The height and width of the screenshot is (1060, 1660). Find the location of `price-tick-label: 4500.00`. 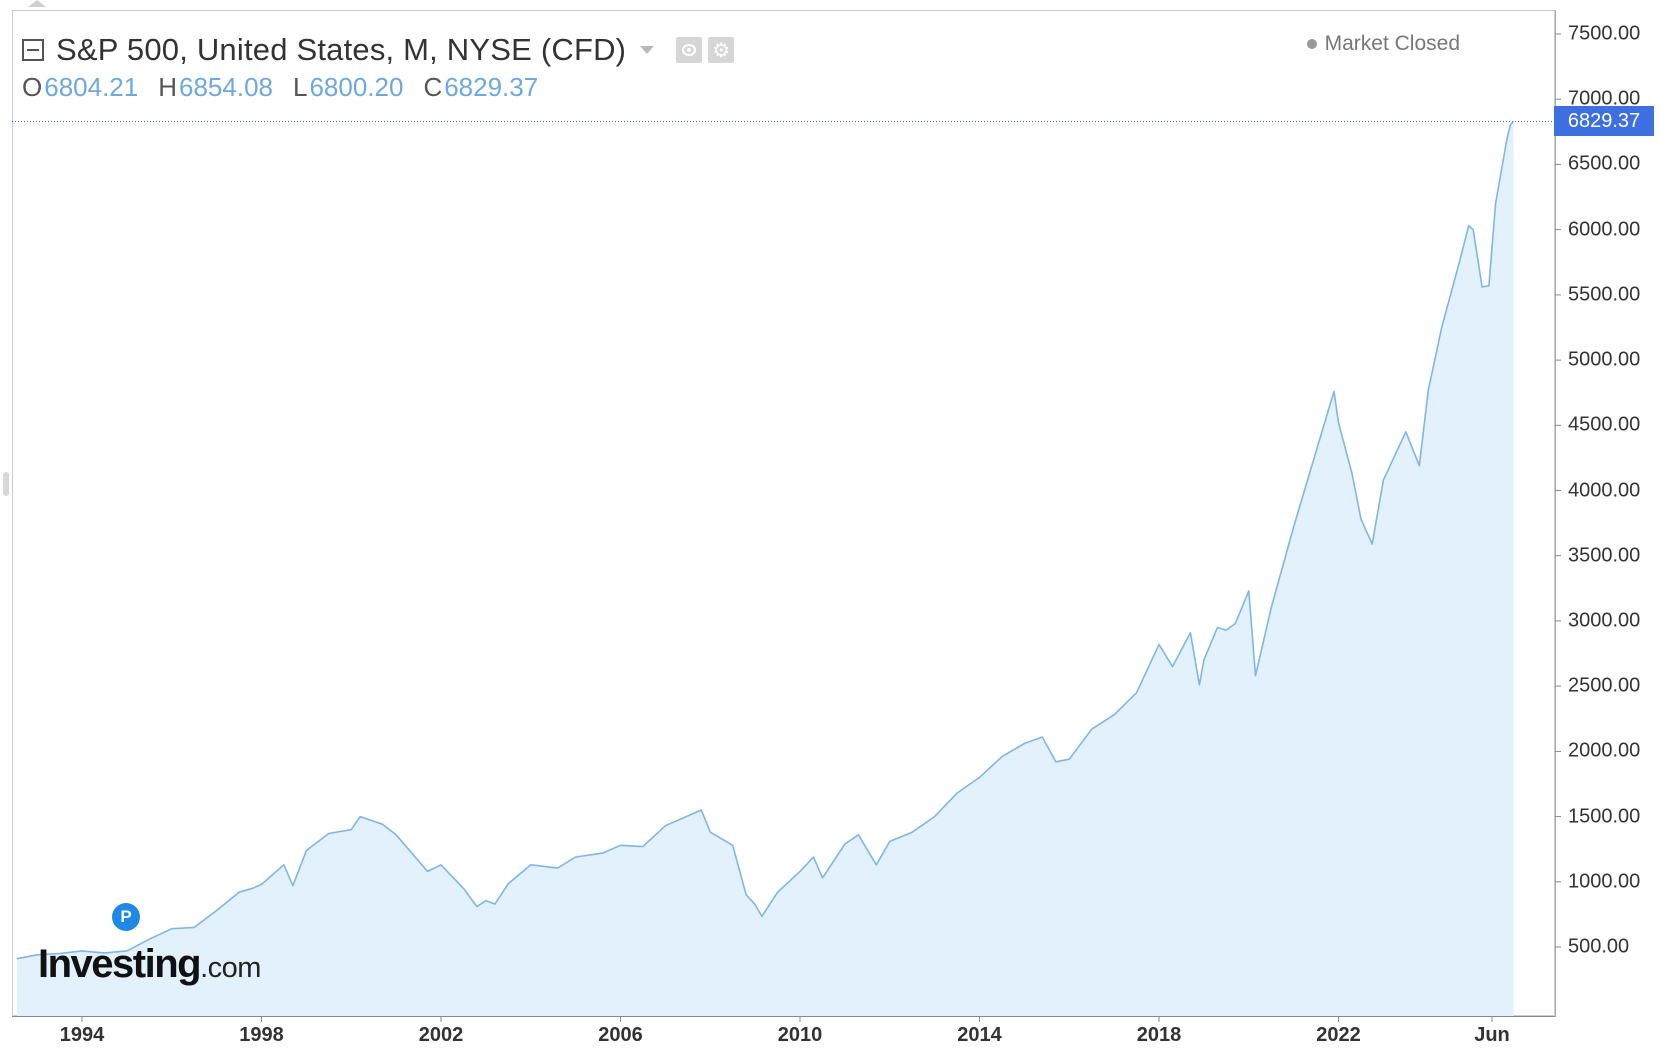

price-tick-label: 4500.00 is located at coordinates (1604, 424).